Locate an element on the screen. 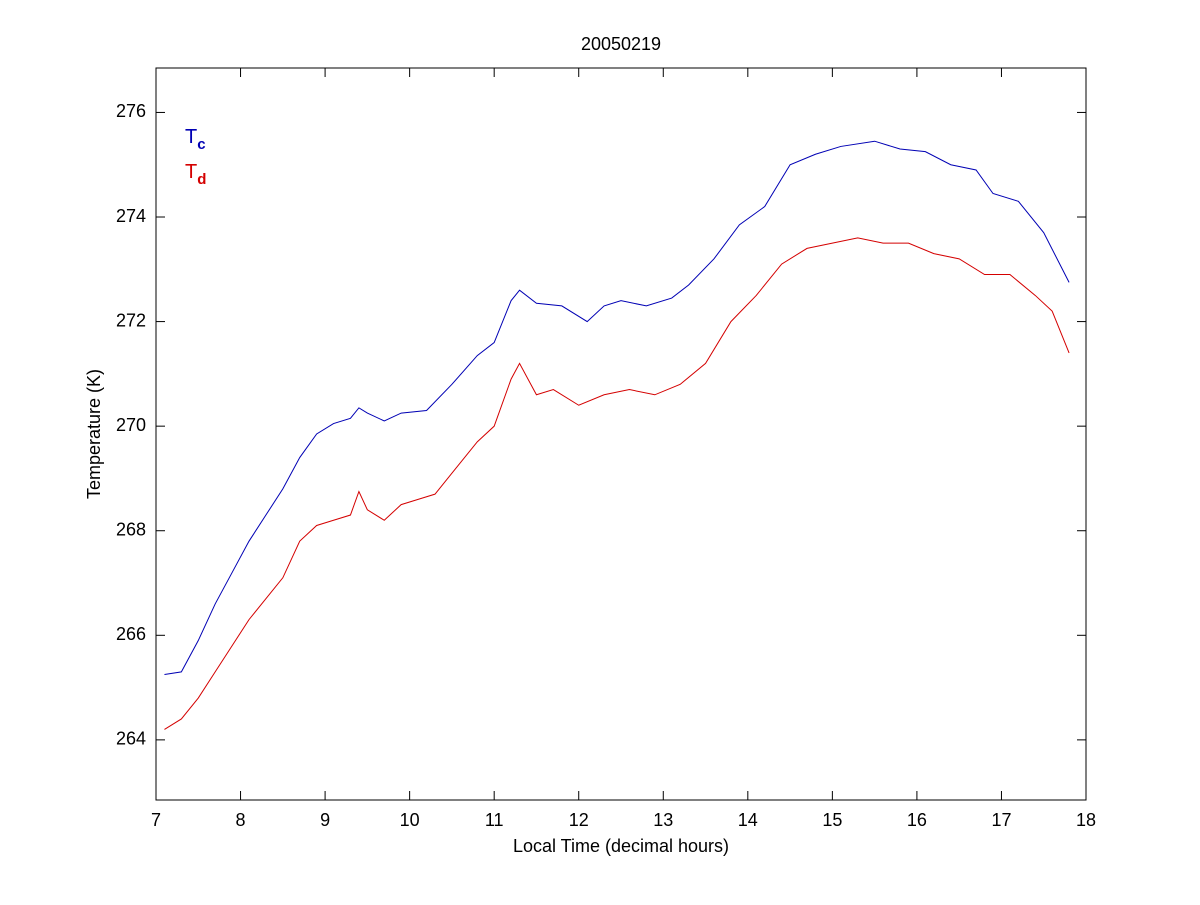 This screenshot has width=1200, height=905. y-tick-label: 268 is located at coordinates (131, 529).